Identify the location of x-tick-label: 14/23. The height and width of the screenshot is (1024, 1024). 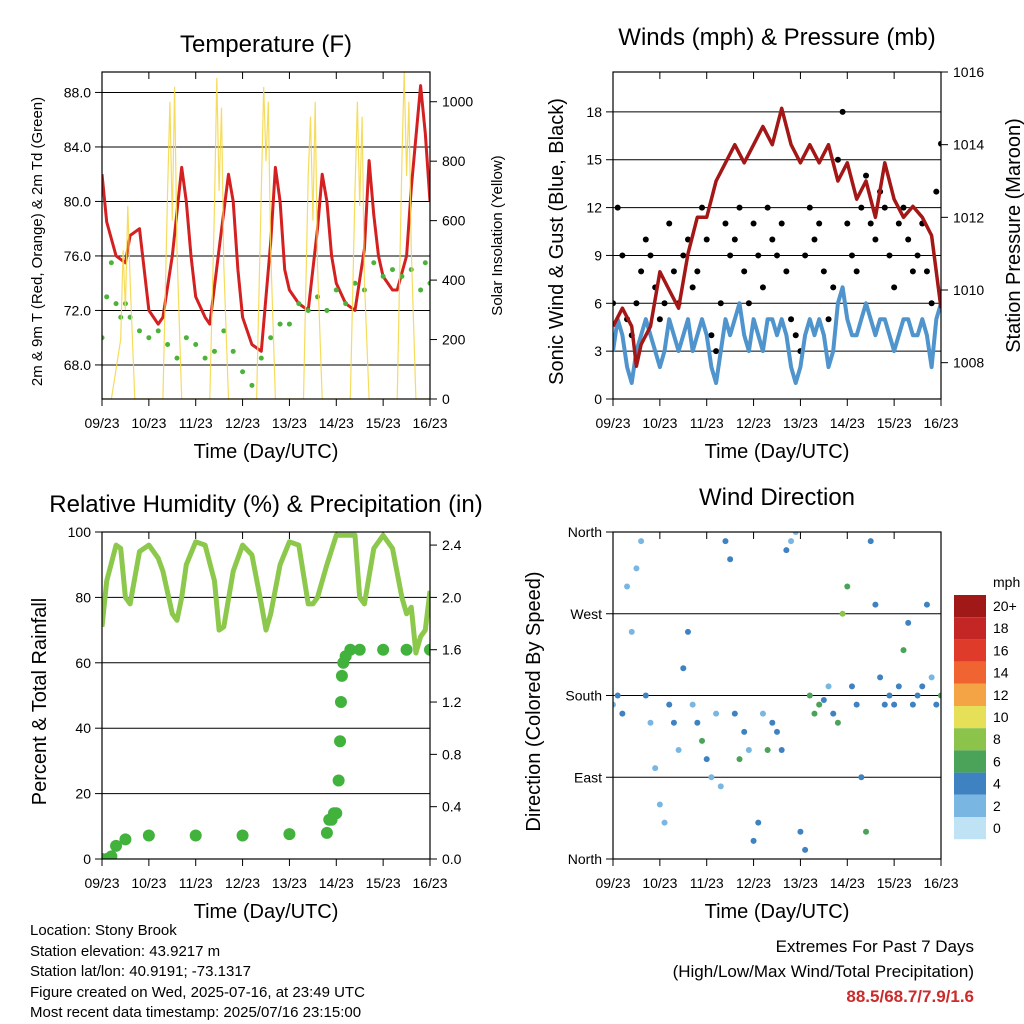
(336, 883).